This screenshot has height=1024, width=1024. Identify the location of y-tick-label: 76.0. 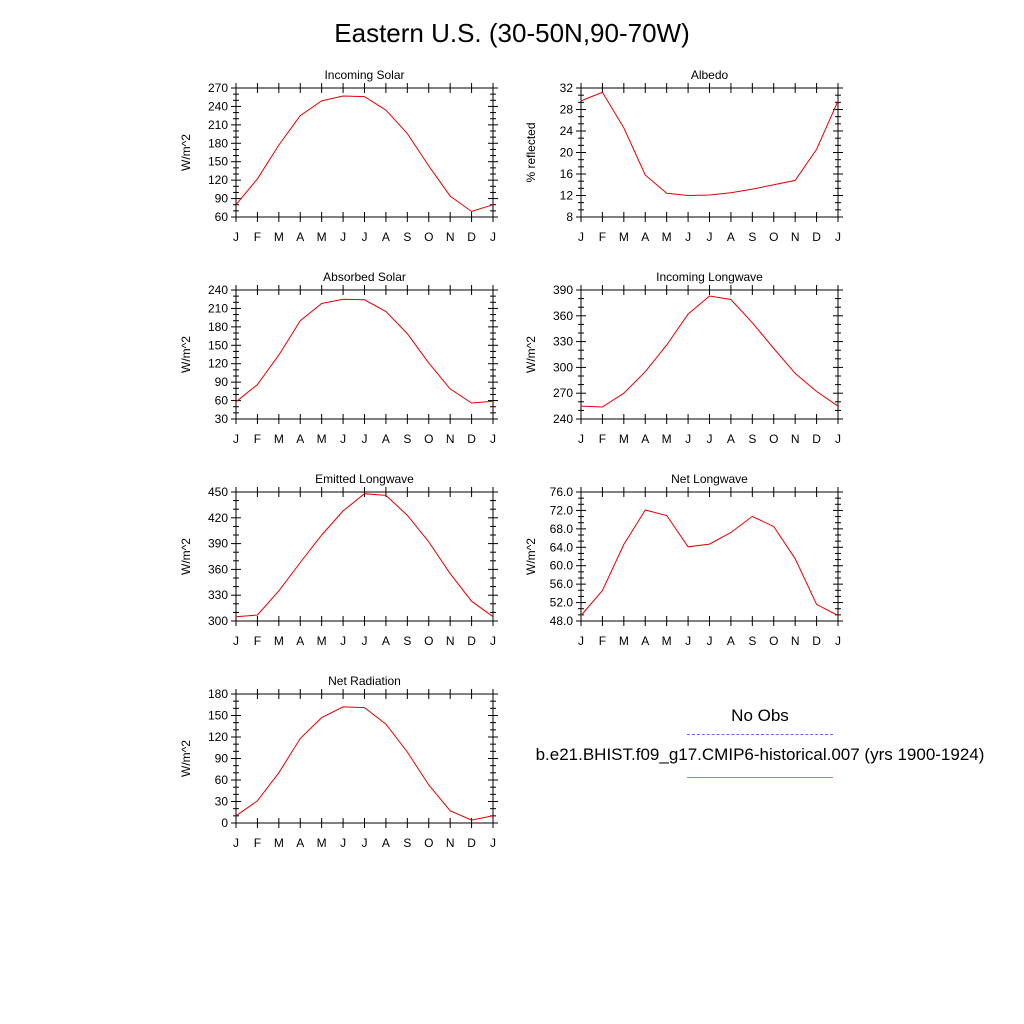
(562, 492).